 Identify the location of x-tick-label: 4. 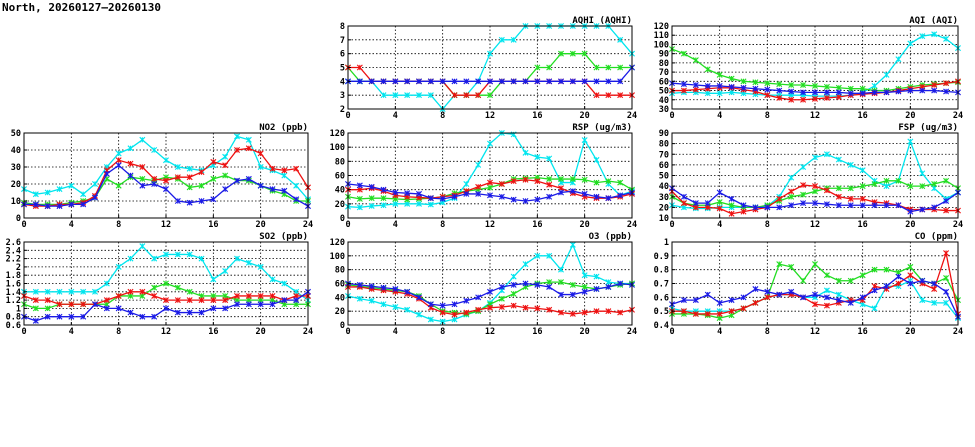
(395, 332).